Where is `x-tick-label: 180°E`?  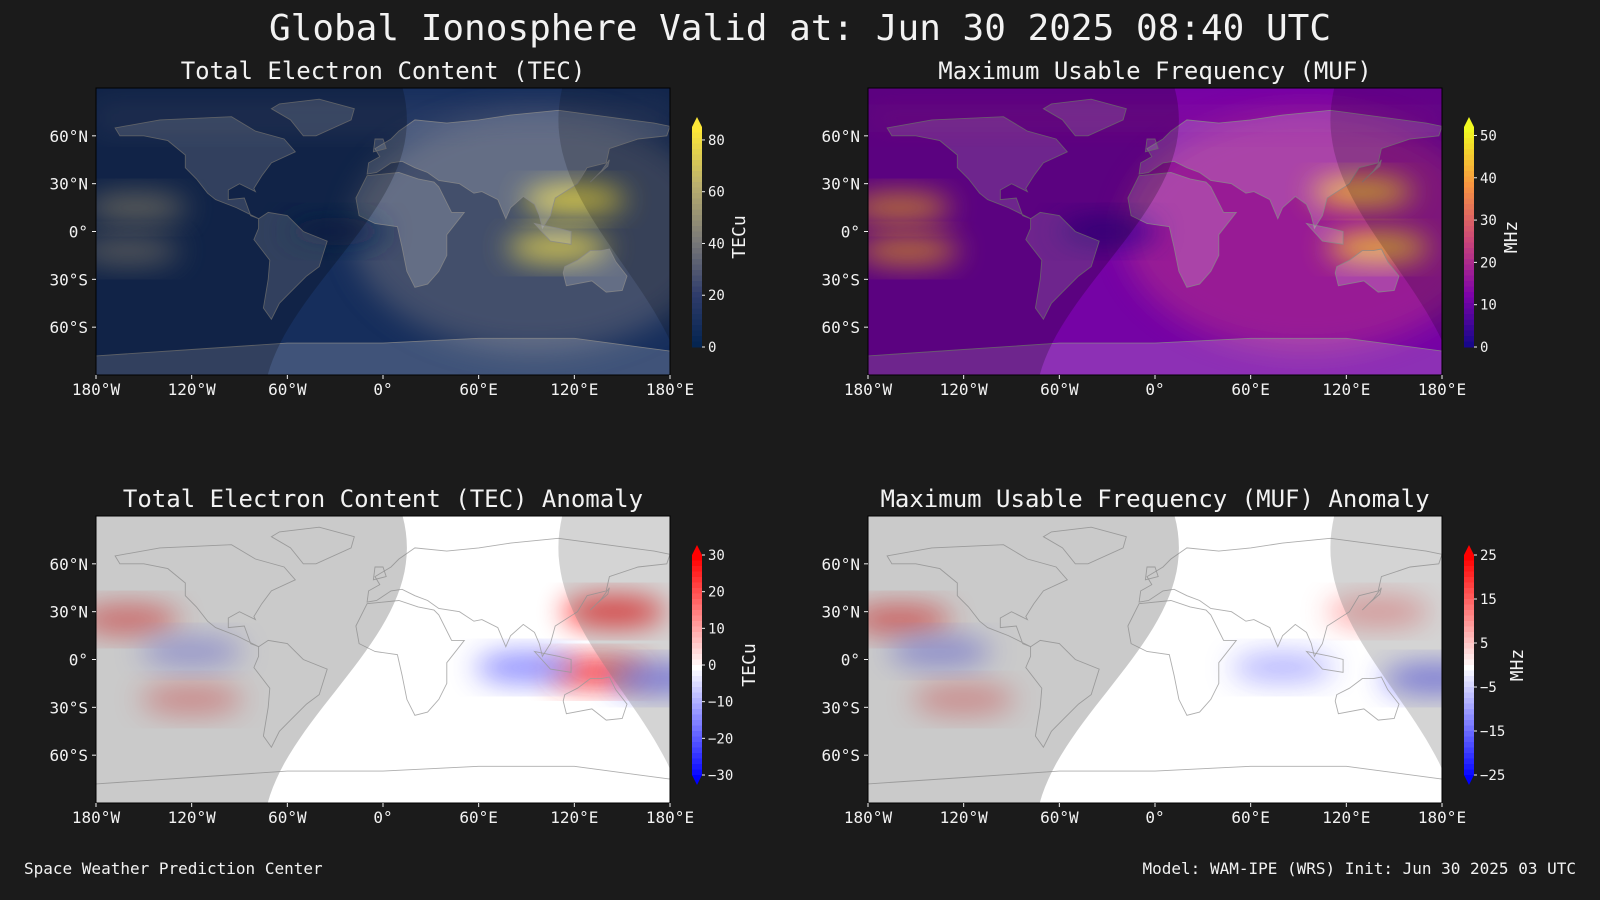
x-tick-label: 180°E is located at coordinates (670, 389).